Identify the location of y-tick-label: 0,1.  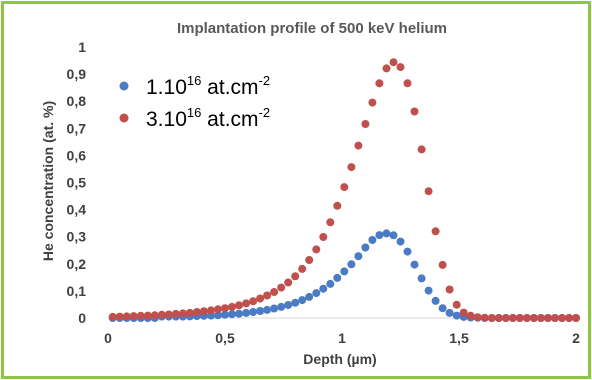
(77, 291).